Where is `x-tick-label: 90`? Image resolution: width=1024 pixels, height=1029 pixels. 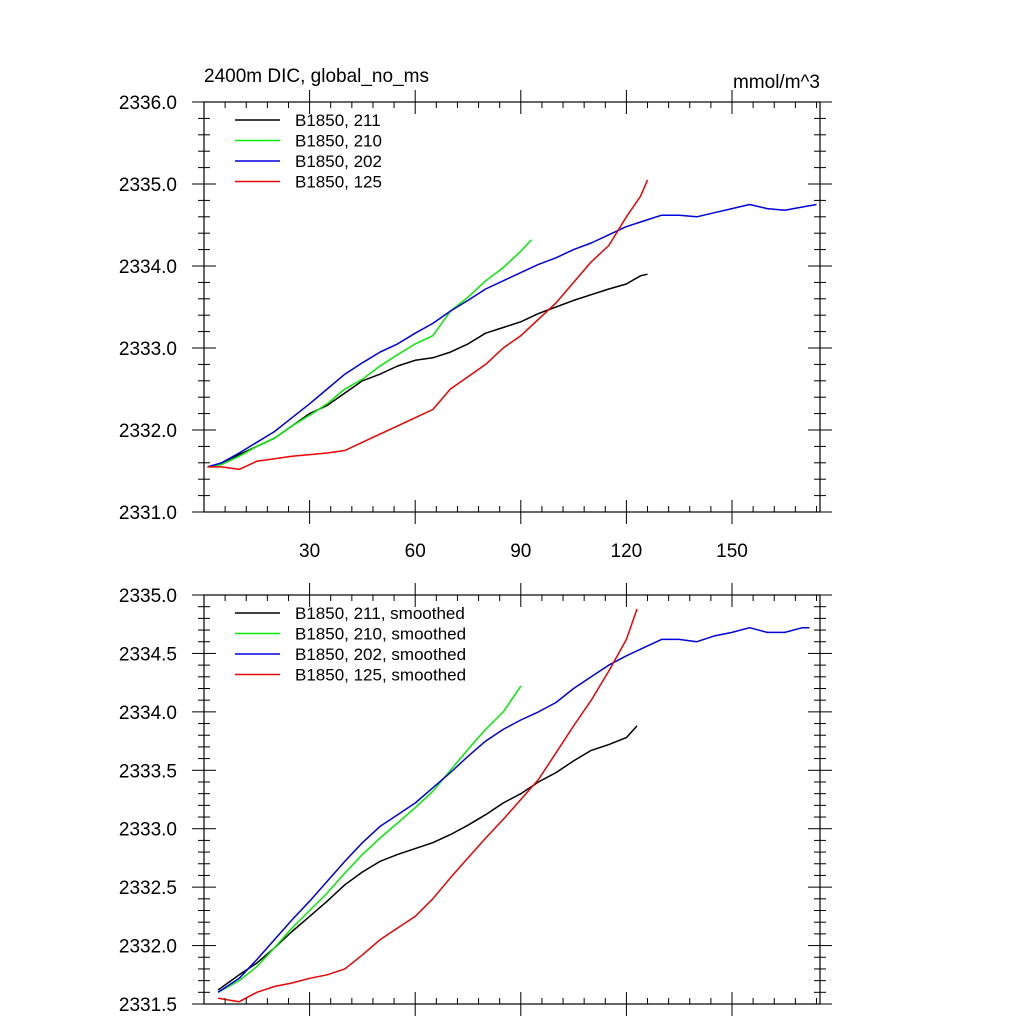
x-tick-label: 90 is located at coordinates (520, 551).